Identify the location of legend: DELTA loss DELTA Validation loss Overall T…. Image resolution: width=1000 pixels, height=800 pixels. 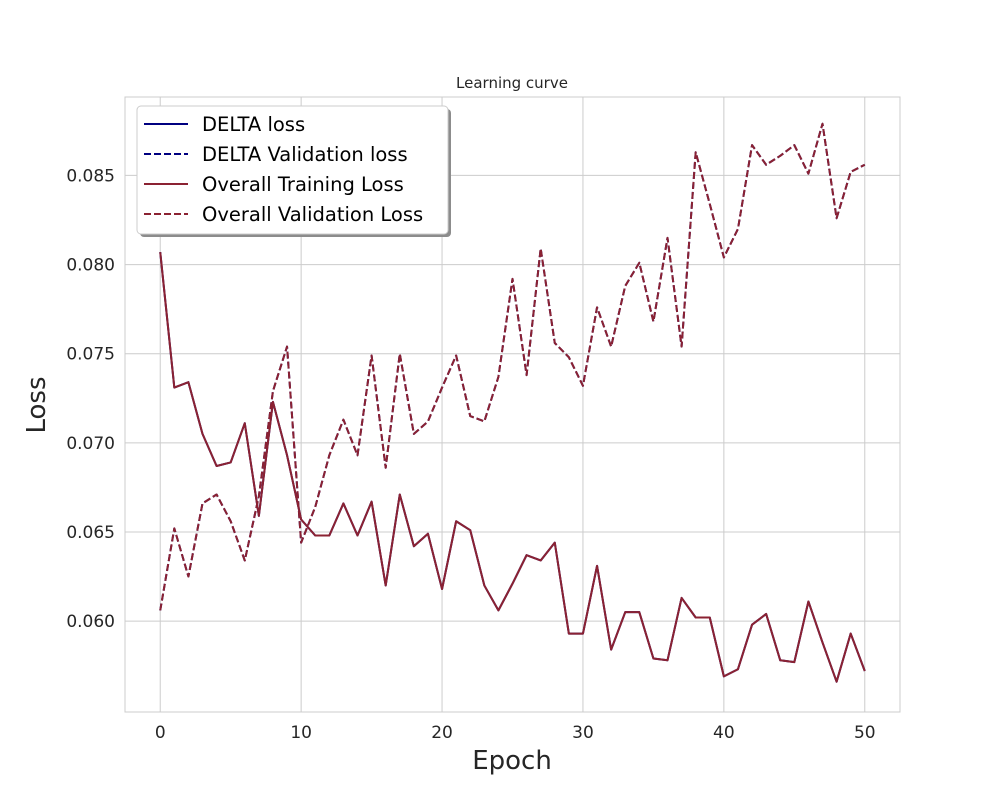
(293, 171).